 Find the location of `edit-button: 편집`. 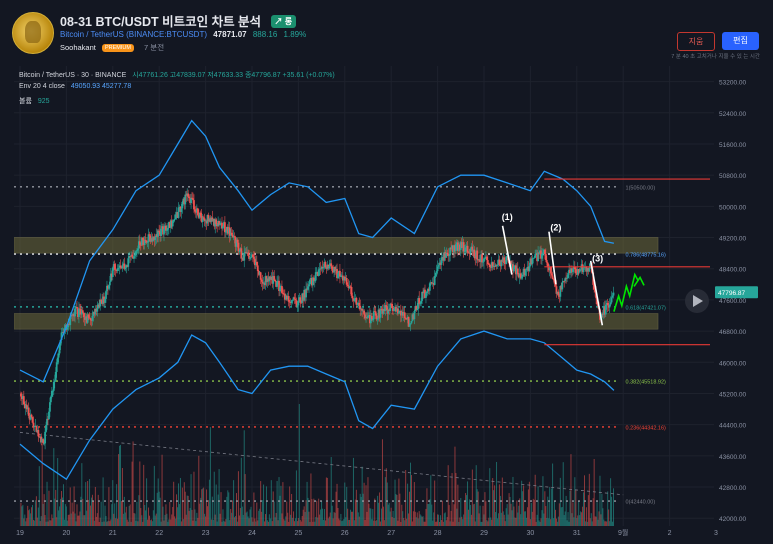

edit-button: 편집 is located at coordinates (740, 41).